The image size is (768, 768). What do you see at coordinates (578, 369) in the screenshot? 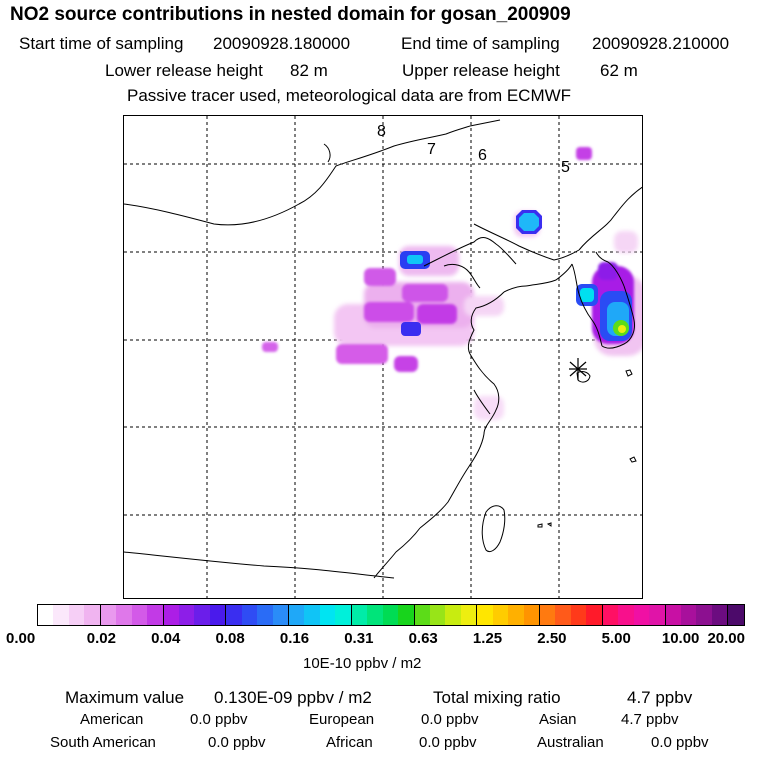
I see `receptor-star-icon` at bounding box center [578, 369].